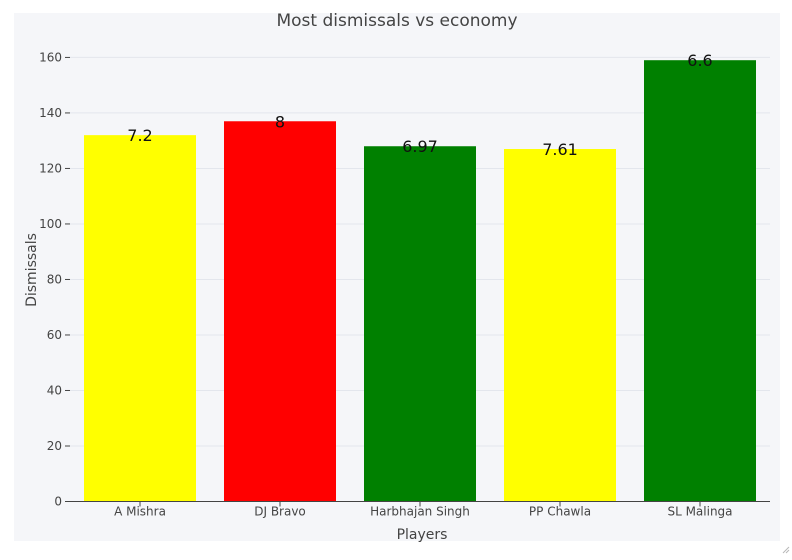 The image size is (792, 560). Describe the element at coordinates (280, 311) in the screenshot. I see `bar-dj-bravo` at that location.